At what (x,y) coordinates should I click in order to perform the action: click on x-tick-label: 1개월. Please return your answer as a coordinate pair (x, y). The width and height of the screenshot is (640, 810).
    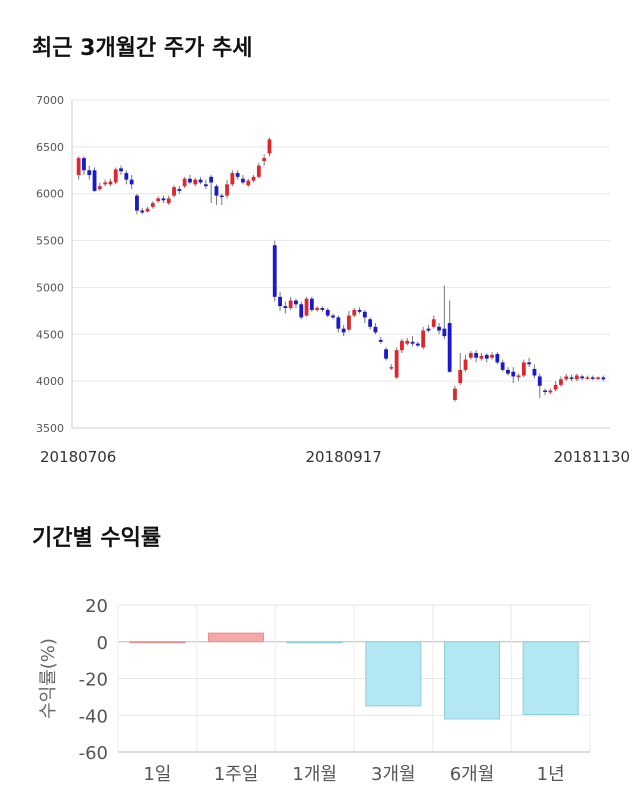
    Looking at the image, I should click on (314, 774).